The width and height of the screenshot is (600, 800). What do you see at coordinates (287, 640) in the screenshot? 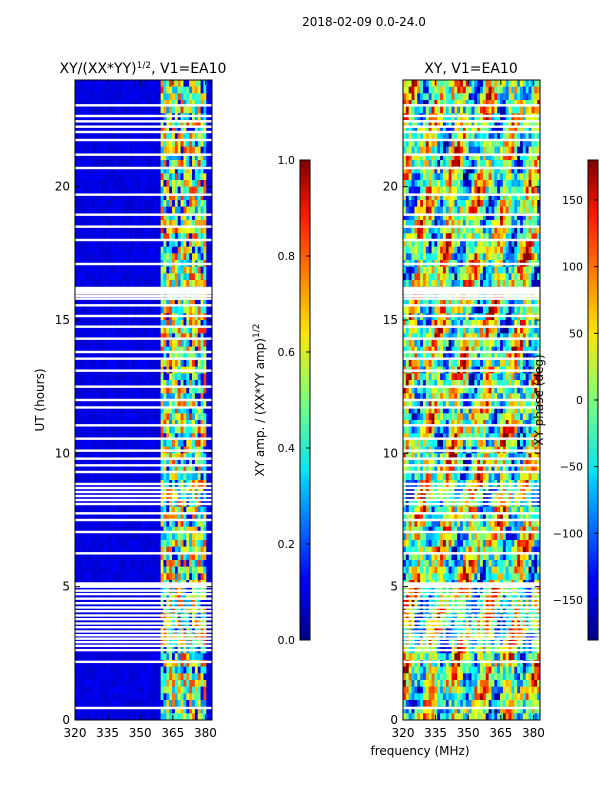
I see `colorbar-tick-label: 0.0` at bounding box center [287, 640].